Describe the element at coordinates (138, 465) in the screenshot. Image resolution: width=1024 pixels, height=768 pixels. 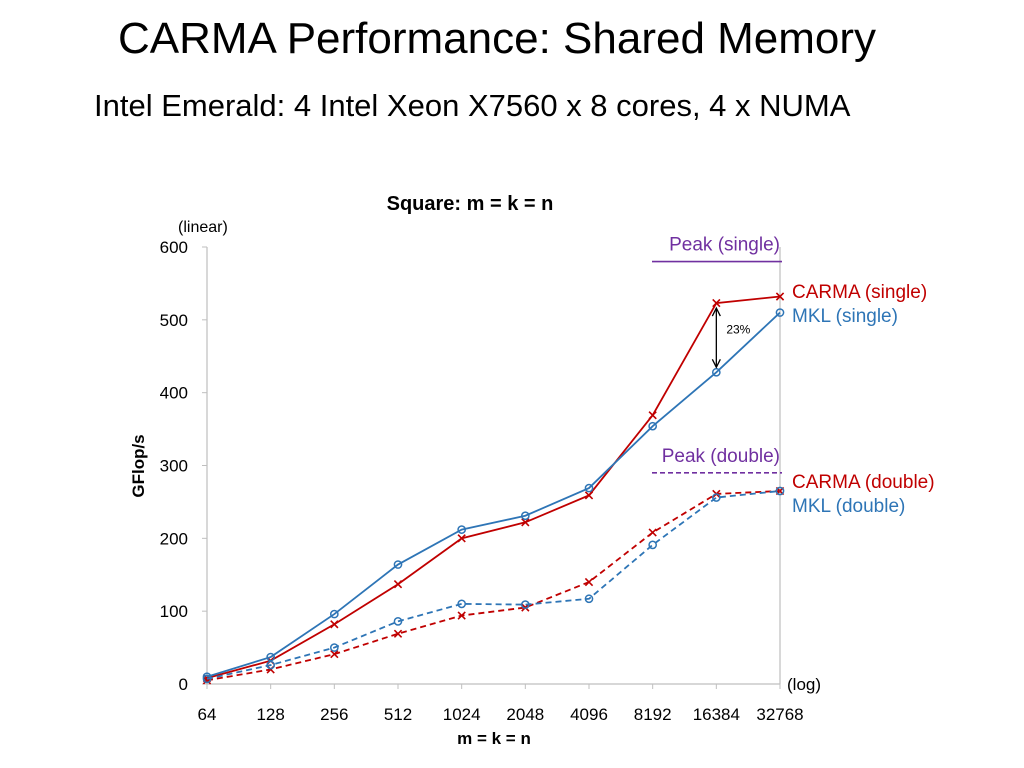
I see `y-axis-title: GFlop/s` at that location.